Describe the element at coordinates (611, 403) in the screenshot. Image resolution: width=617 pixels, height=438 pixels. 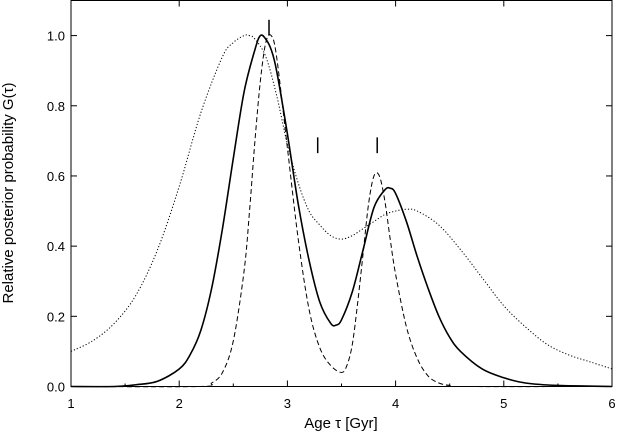
I see `x-tick-label: 6` at that location.